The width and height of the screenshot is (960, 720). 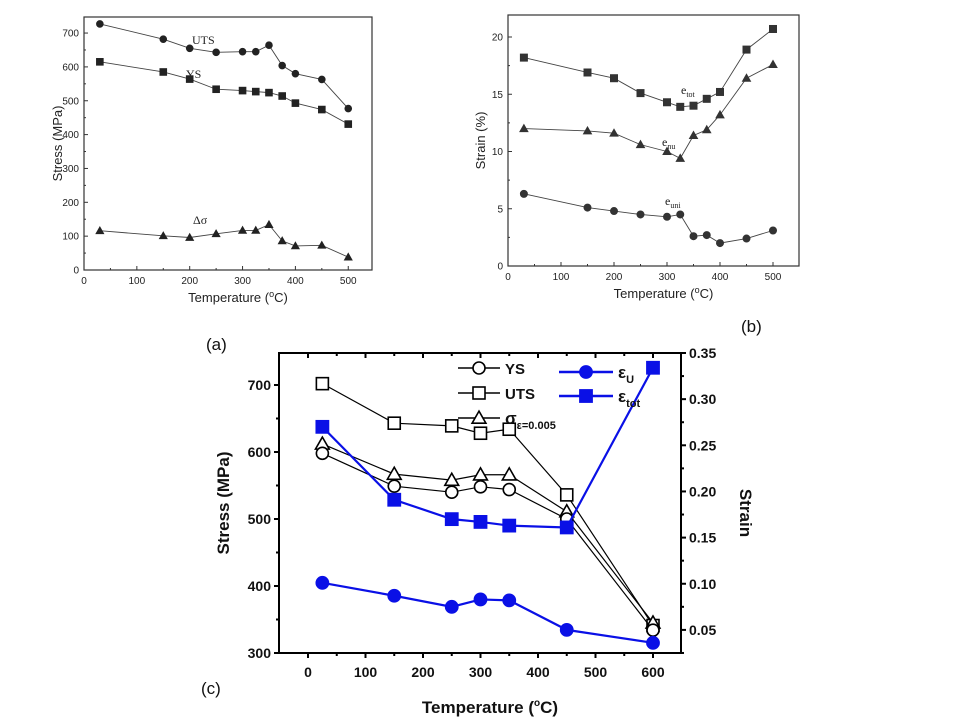 I want to click on y-tick-label: 500, so click(x=260, y=519).